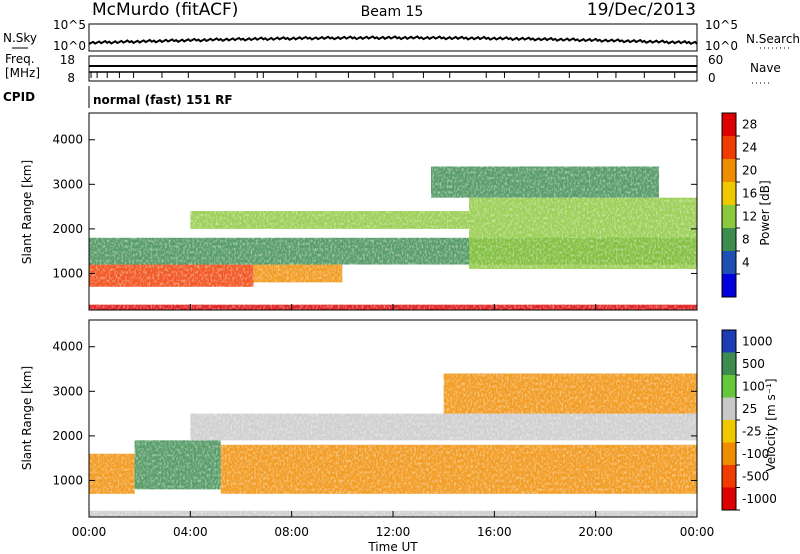  What do you see at coordinates (27, 212) in the screenshot?
I see `power-ylabel: Slant Range [km]` at bounding box center [27, 212].